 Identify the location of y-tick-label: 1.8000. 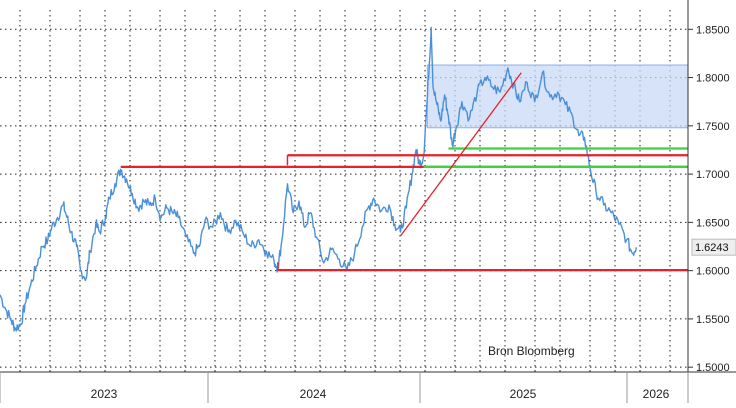
(713, 79).